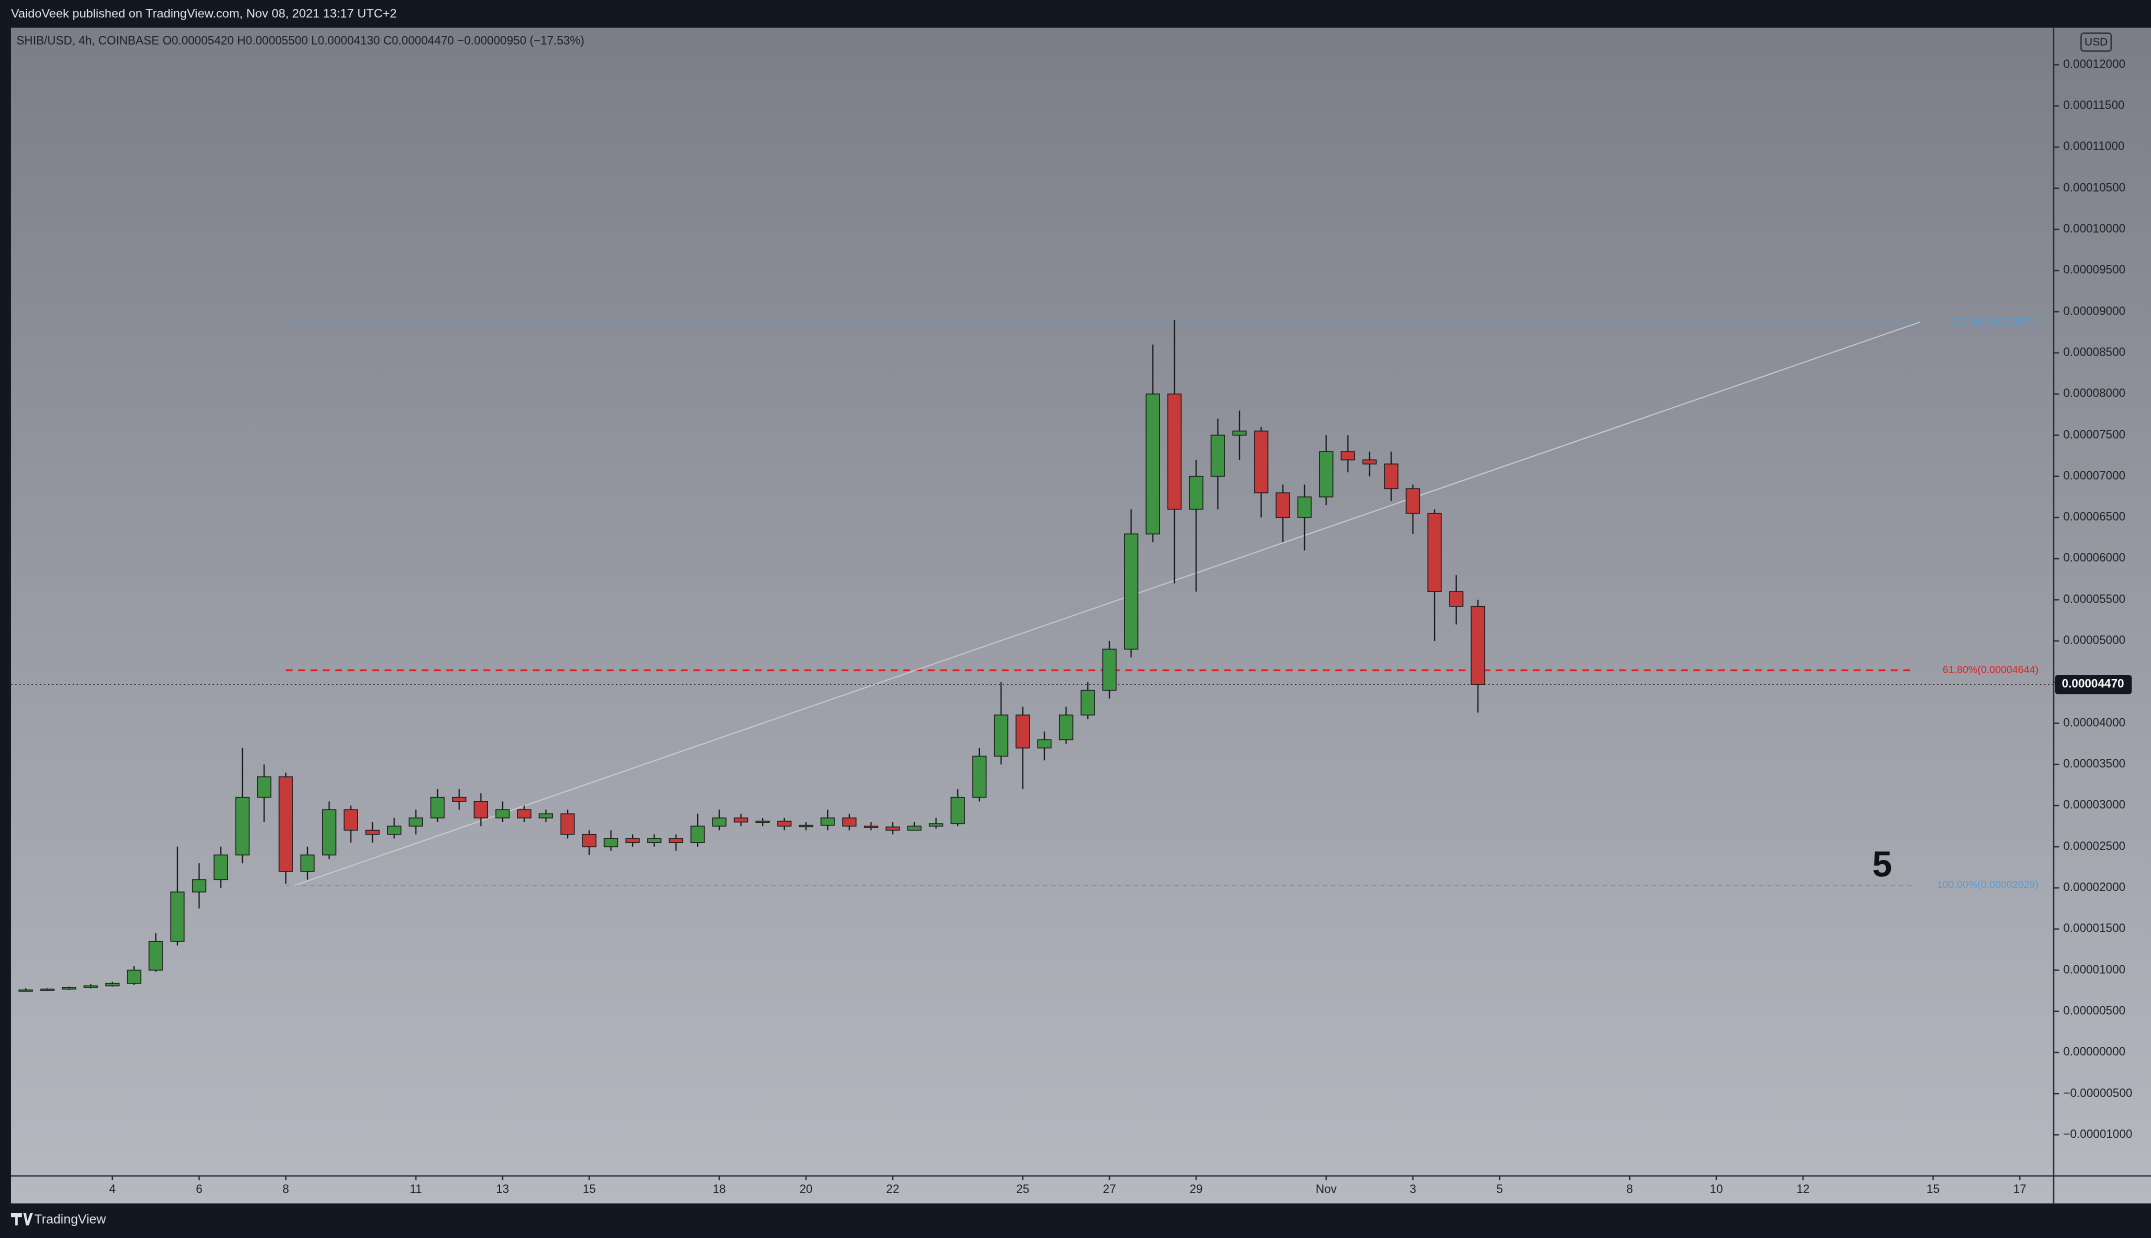 This screenshot has width=2151, height=1238. What do you see at coordinates (2094, 969) in the screenshot?
I see `y-tick-label: 0.00001000` at bounding box center [2094, 969].